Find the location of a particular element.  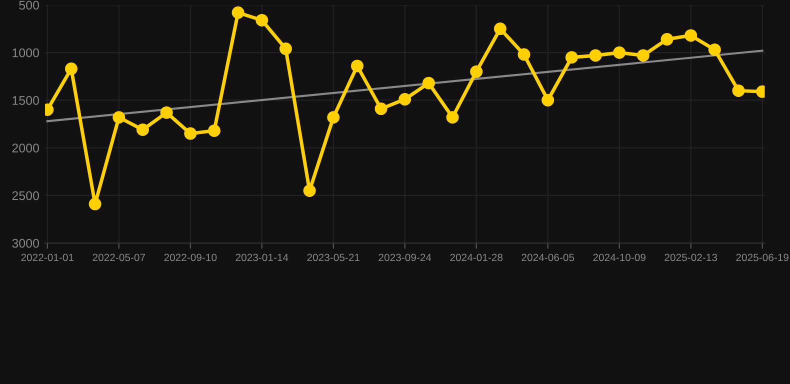

y-tick-label: 3000 is located at coordinates (25, 243).